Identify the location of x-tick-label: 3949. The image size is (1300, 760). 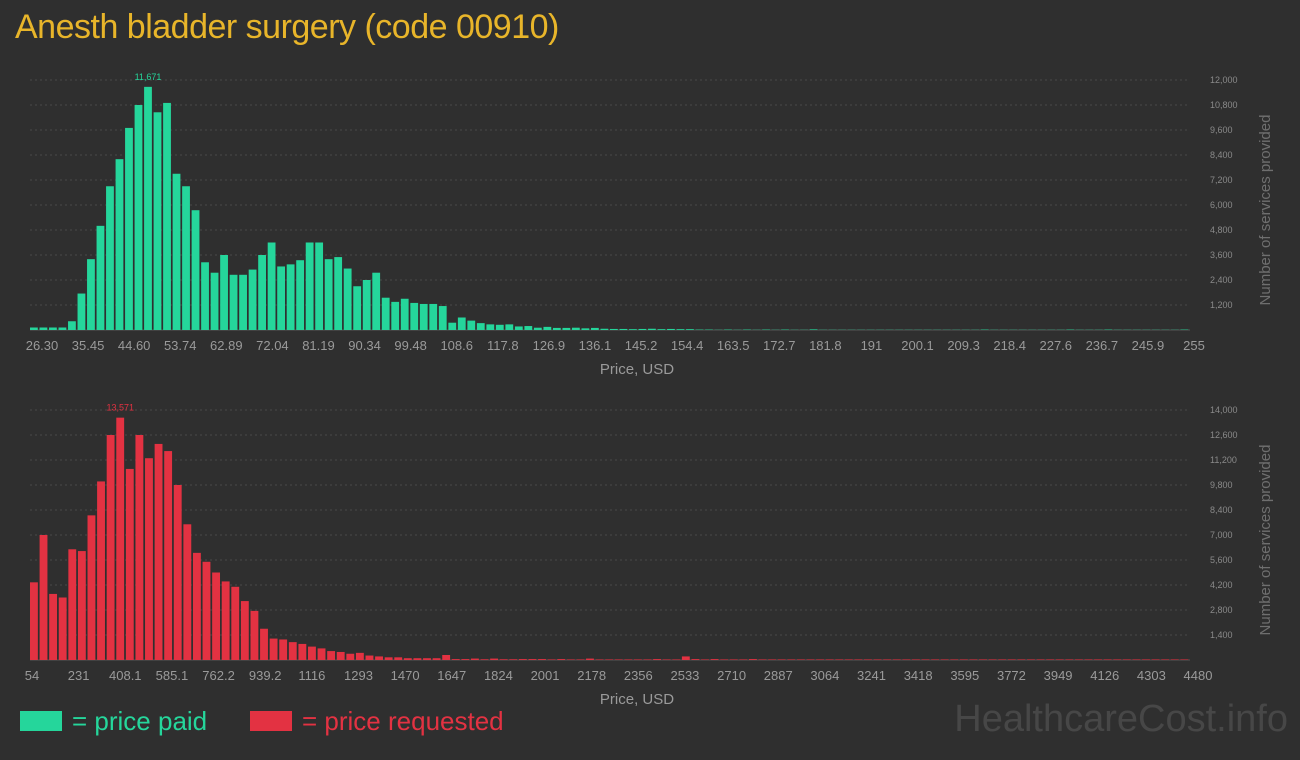
(1058, 675).